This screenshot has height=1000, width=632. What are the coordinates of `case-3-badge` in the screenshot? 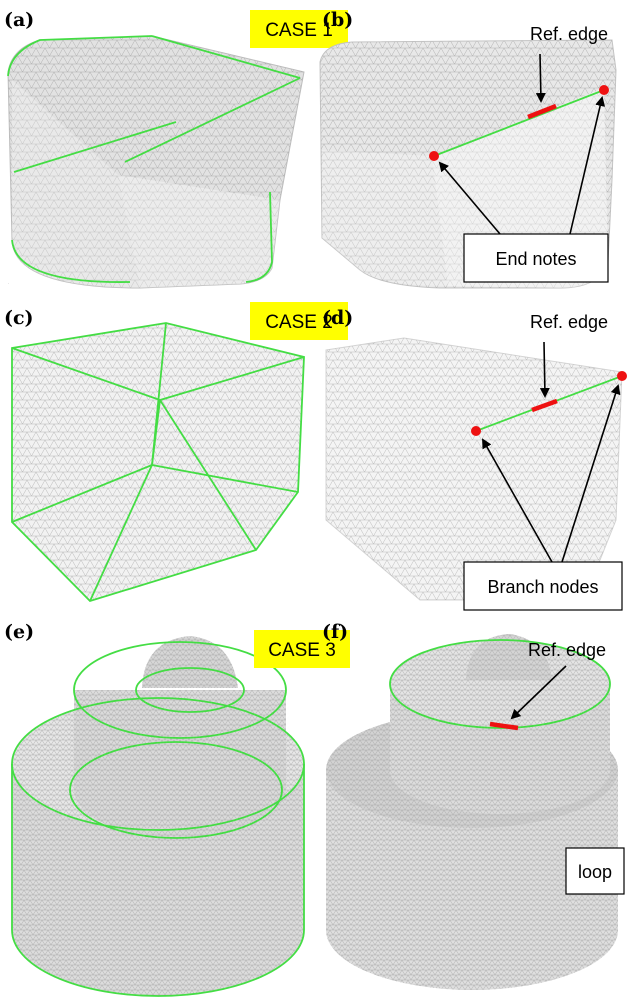 It's located at (302, 649).